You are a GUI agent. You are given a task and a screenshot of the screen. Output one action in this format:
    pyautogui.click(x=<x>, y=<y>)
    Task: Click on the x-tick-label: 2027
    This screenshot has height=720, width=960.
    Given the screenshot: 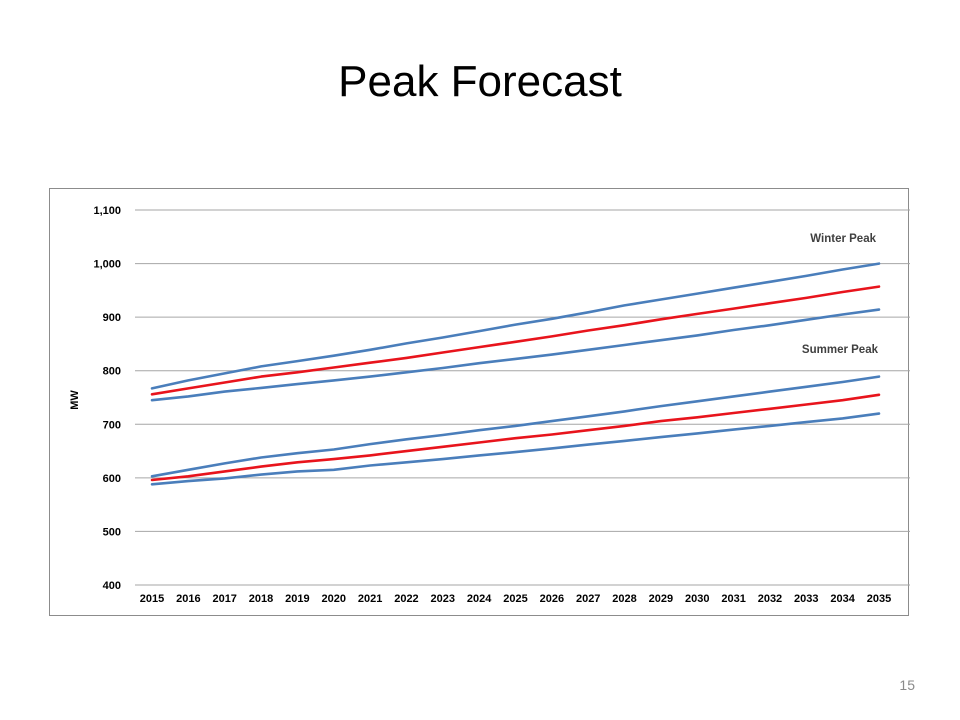 What is the action you would take?
    pyautogui.click(x=588, y=599)
    